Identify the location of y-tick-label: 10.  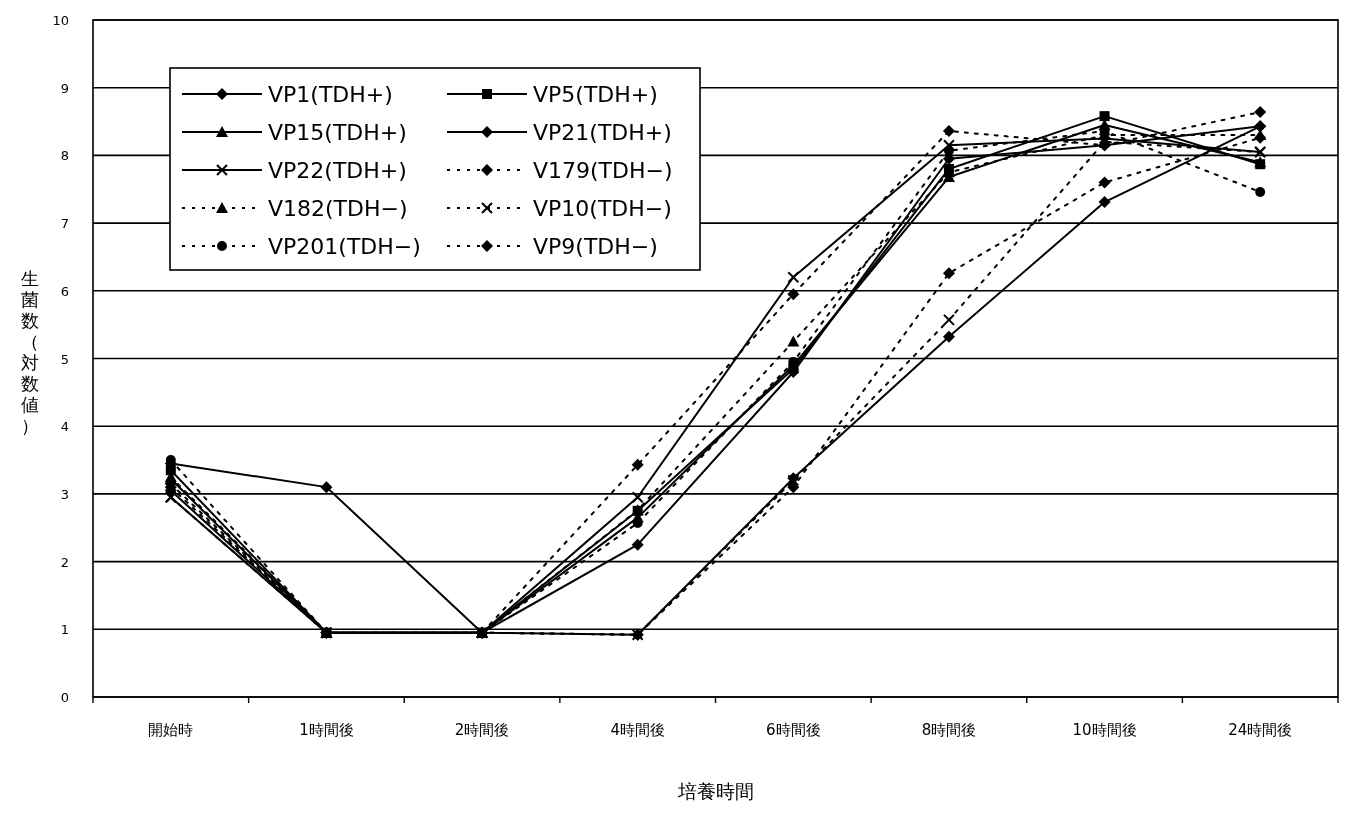
(60, 20).